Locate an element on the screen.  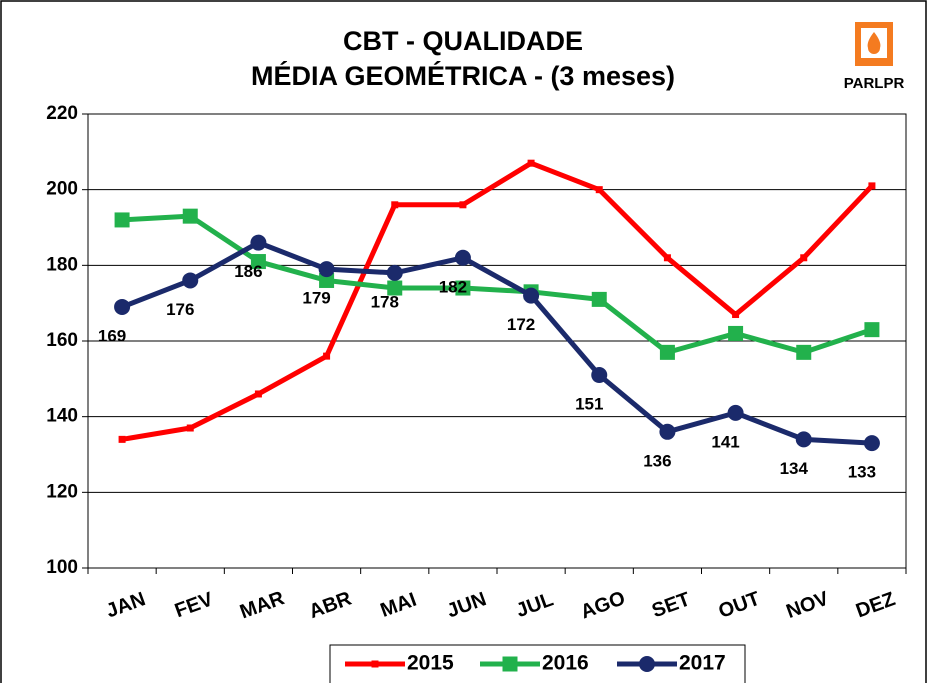
legend-label: 2017 is located at coordinates (702, 663).